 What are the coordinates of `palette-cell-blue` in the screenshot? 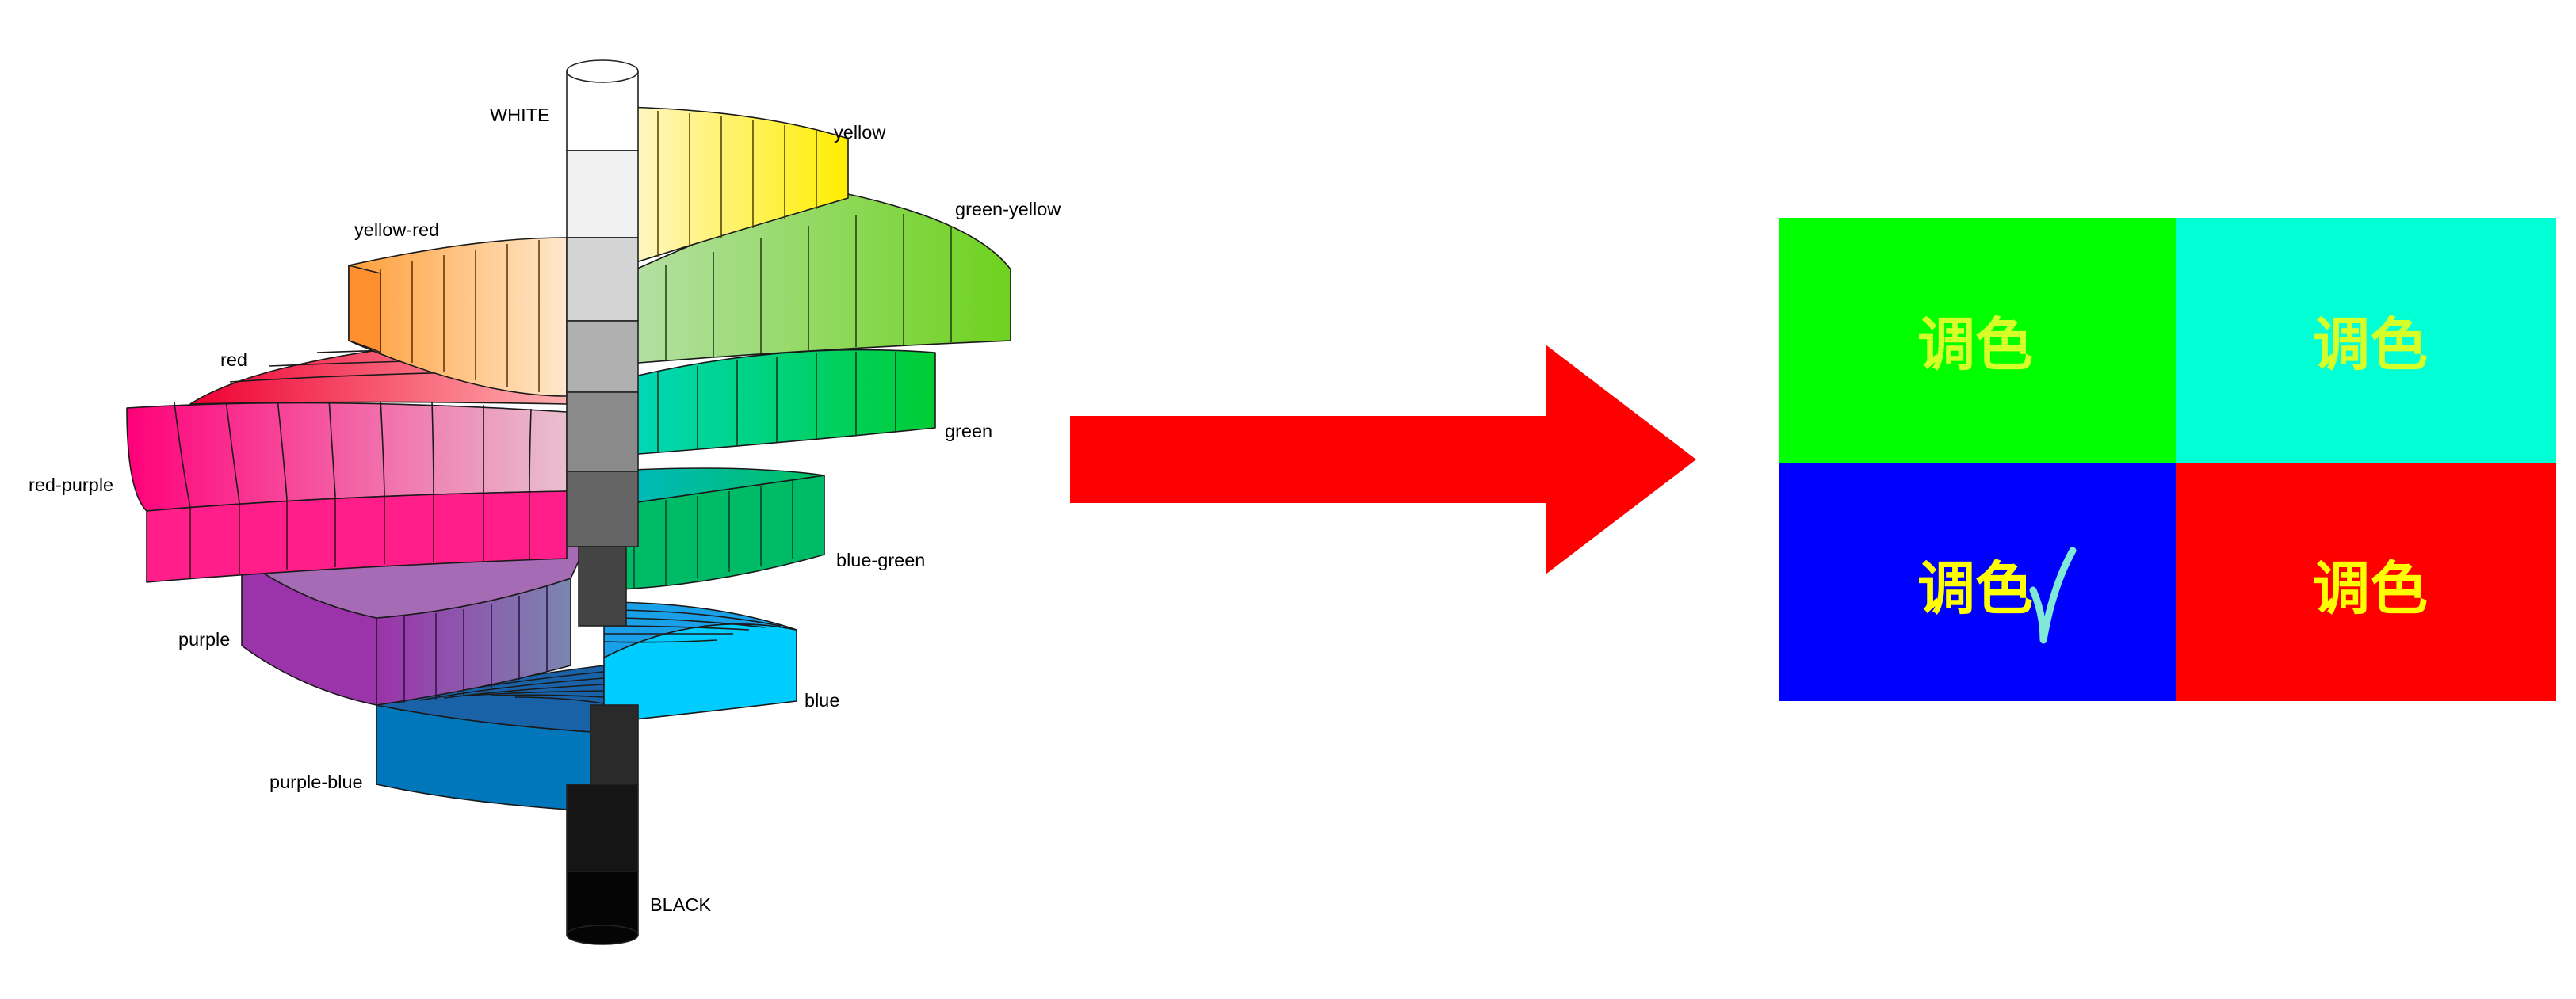 It's located at (1977, 582).